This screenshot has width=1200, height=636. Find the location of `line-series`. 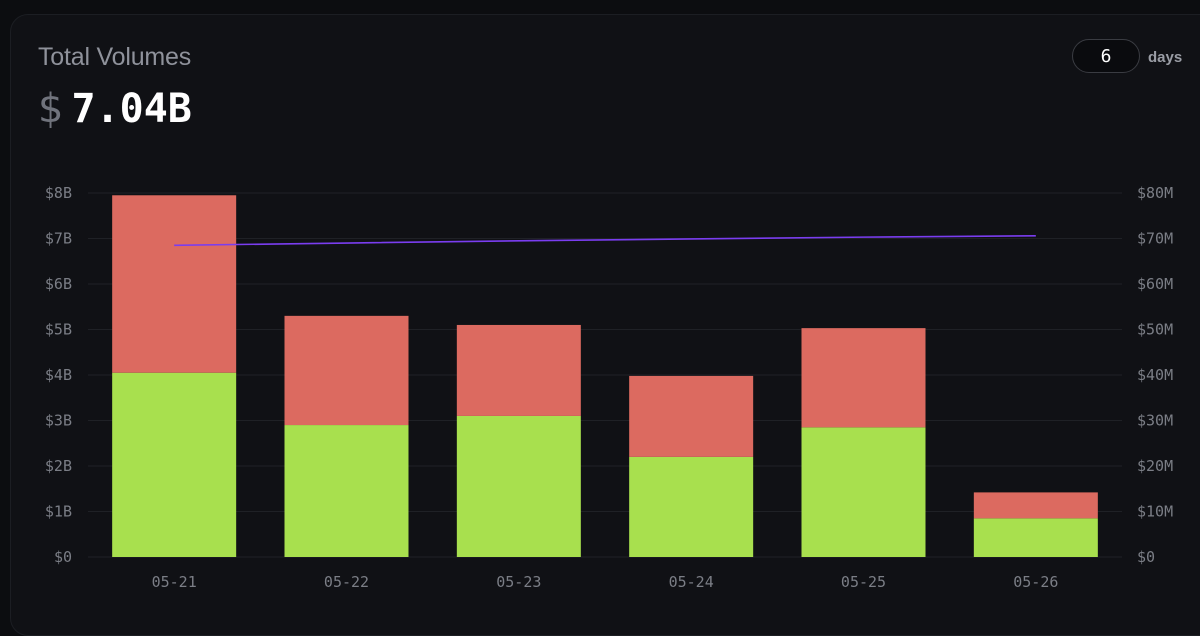

line-series is located at coordinates (605, 240).